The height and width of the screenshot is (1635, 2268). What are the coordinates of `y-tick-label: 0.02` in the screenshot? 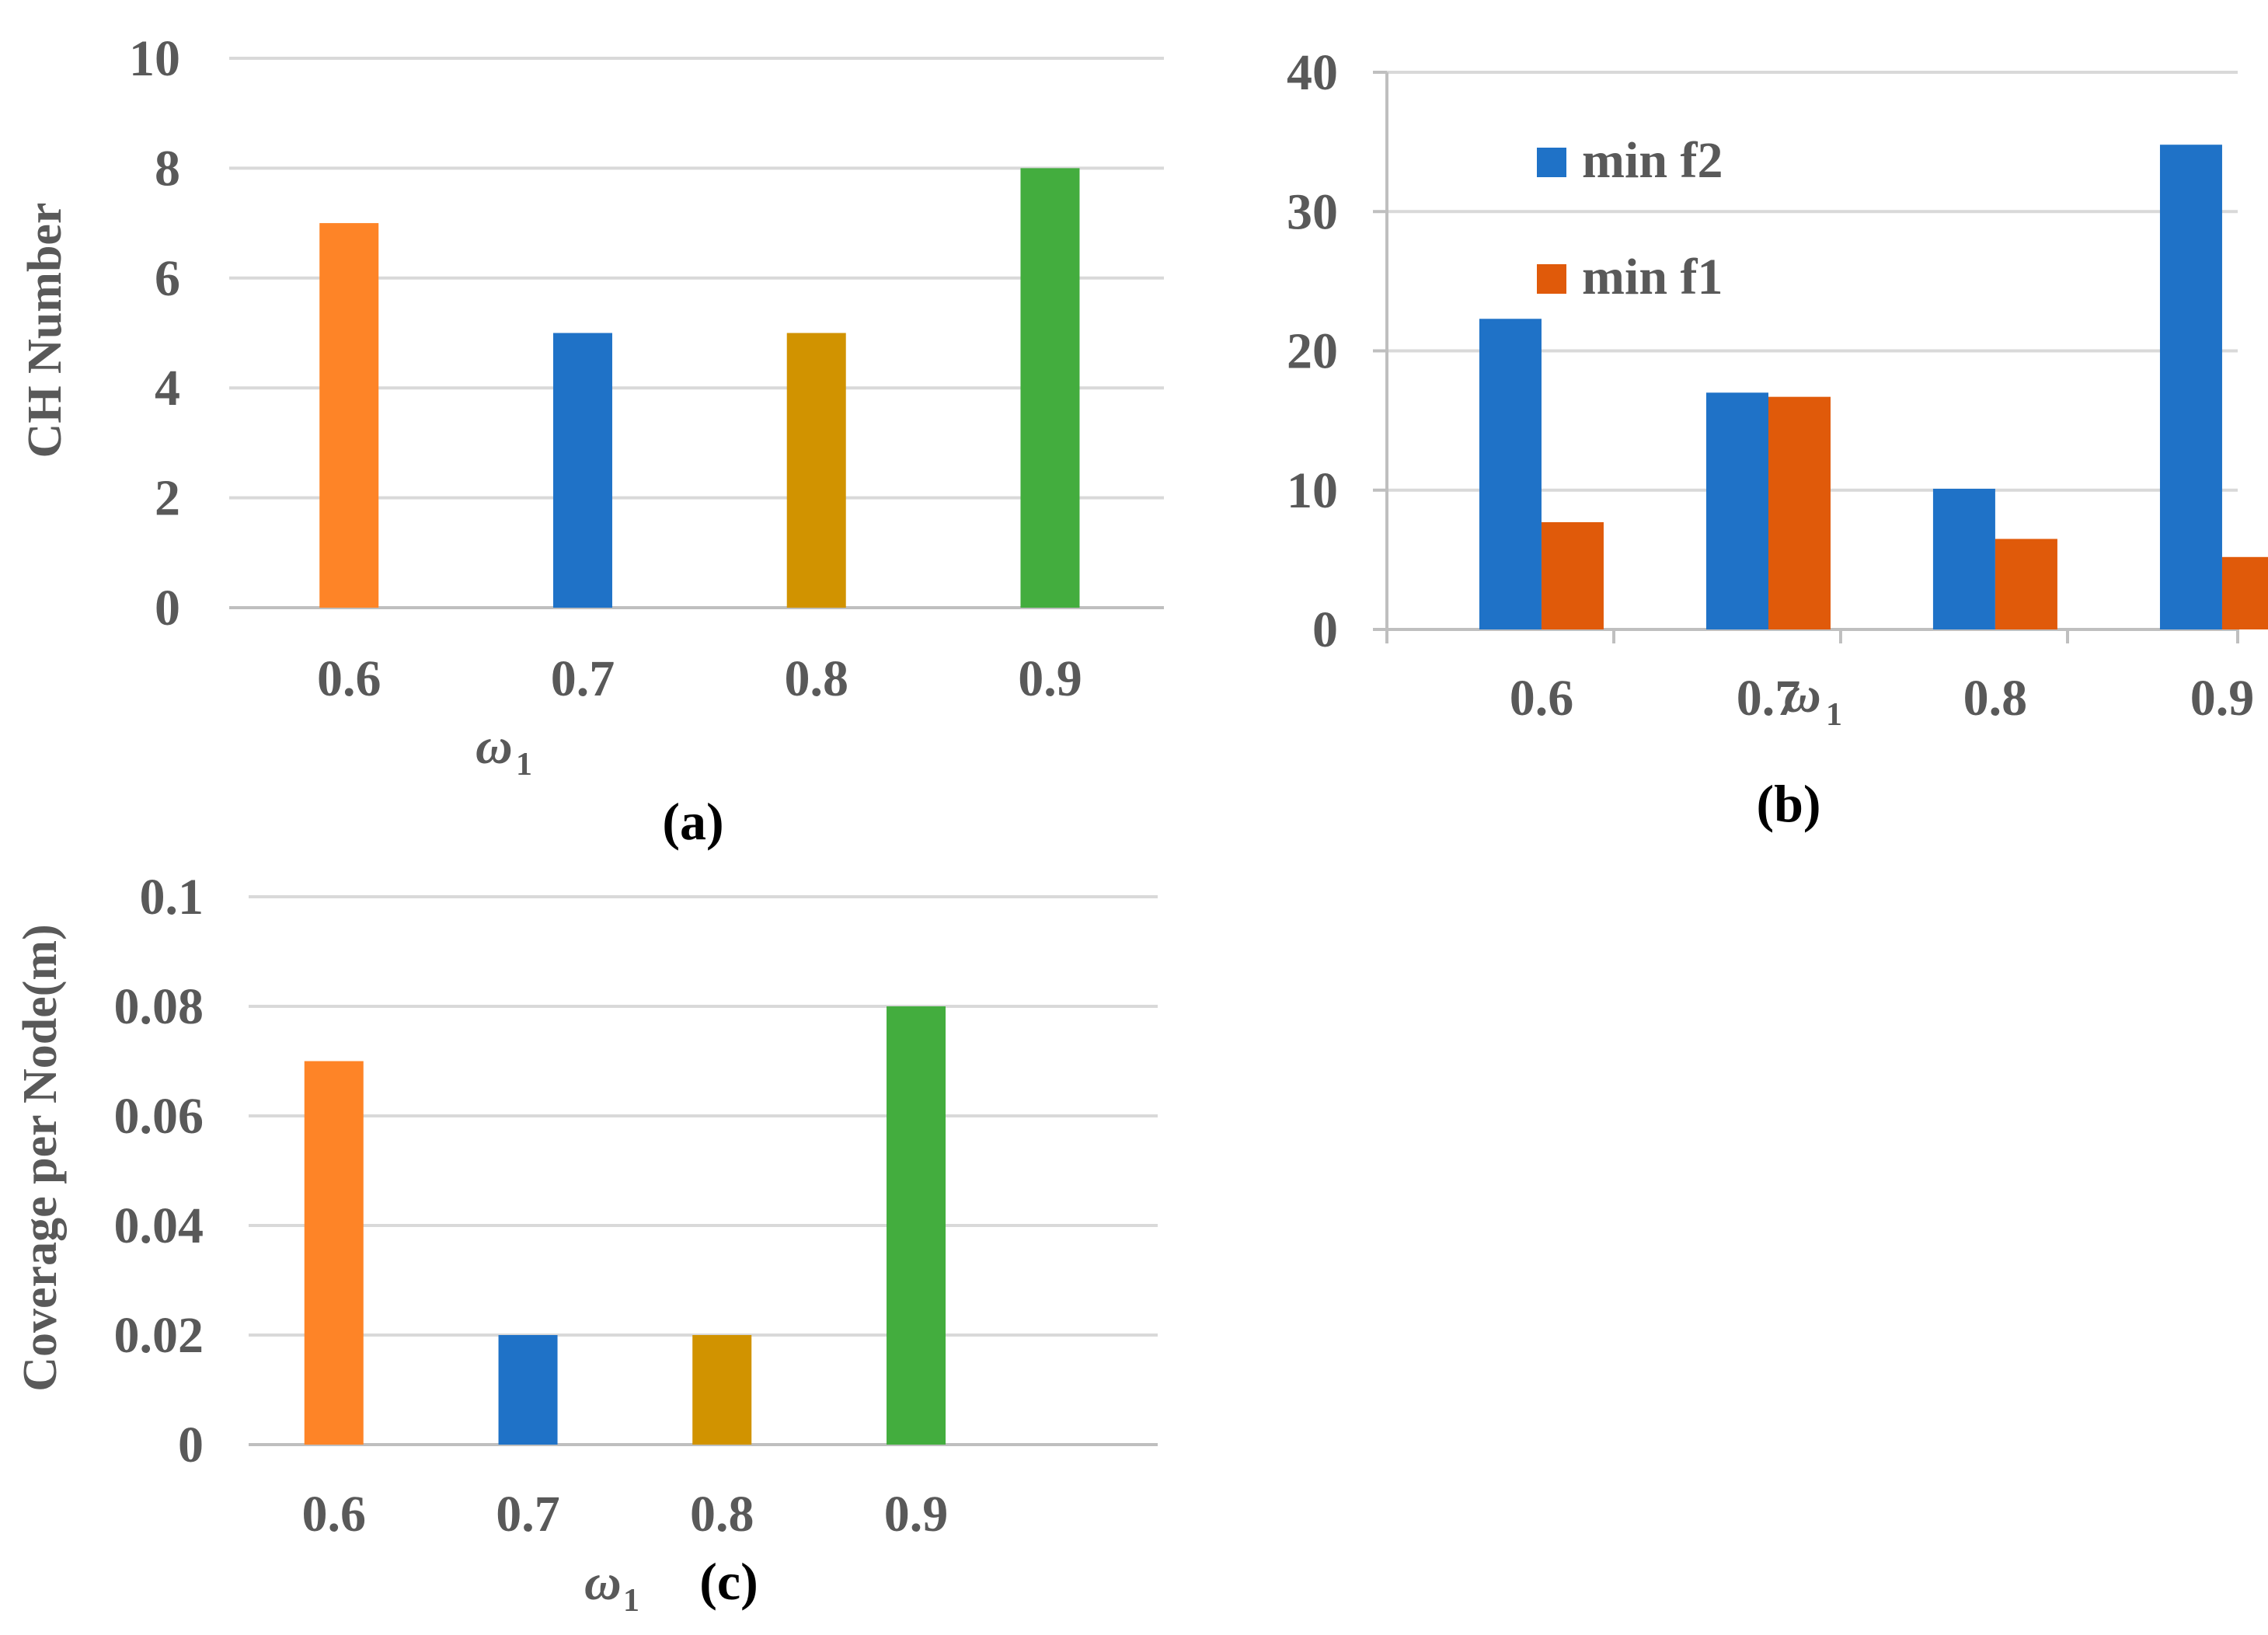 It's located at (159, 1335).